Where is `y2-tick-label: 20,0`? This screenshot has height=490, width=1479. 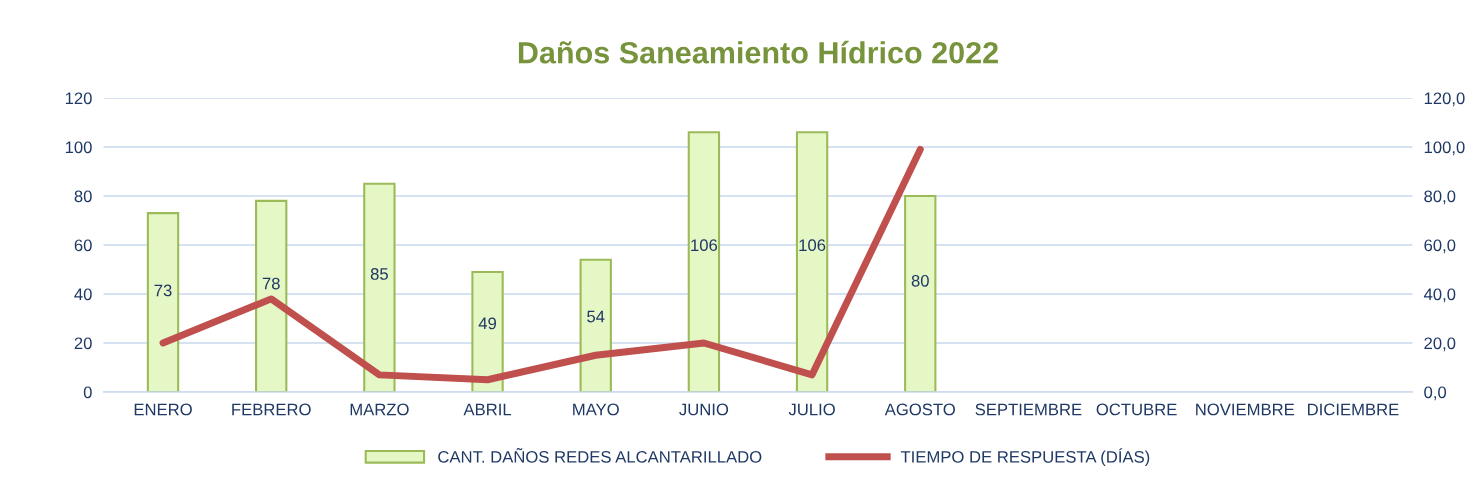
y2-tick-label: 20,0 is located at coordinates (1440, 344).